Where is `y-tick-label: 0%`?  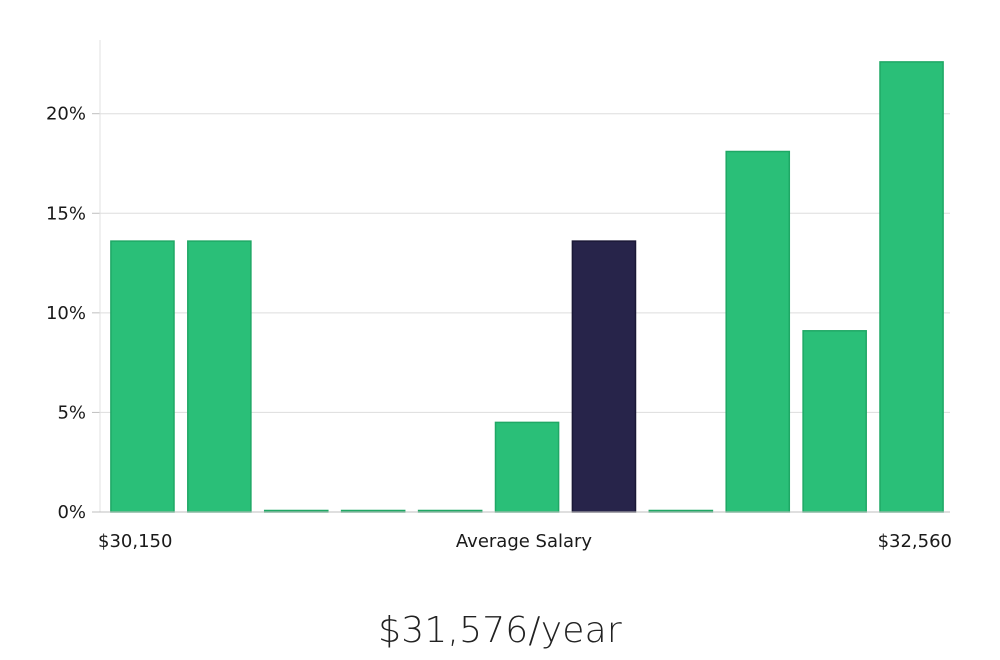 y-tick-label: 0% is located at coordinates (71, 512).